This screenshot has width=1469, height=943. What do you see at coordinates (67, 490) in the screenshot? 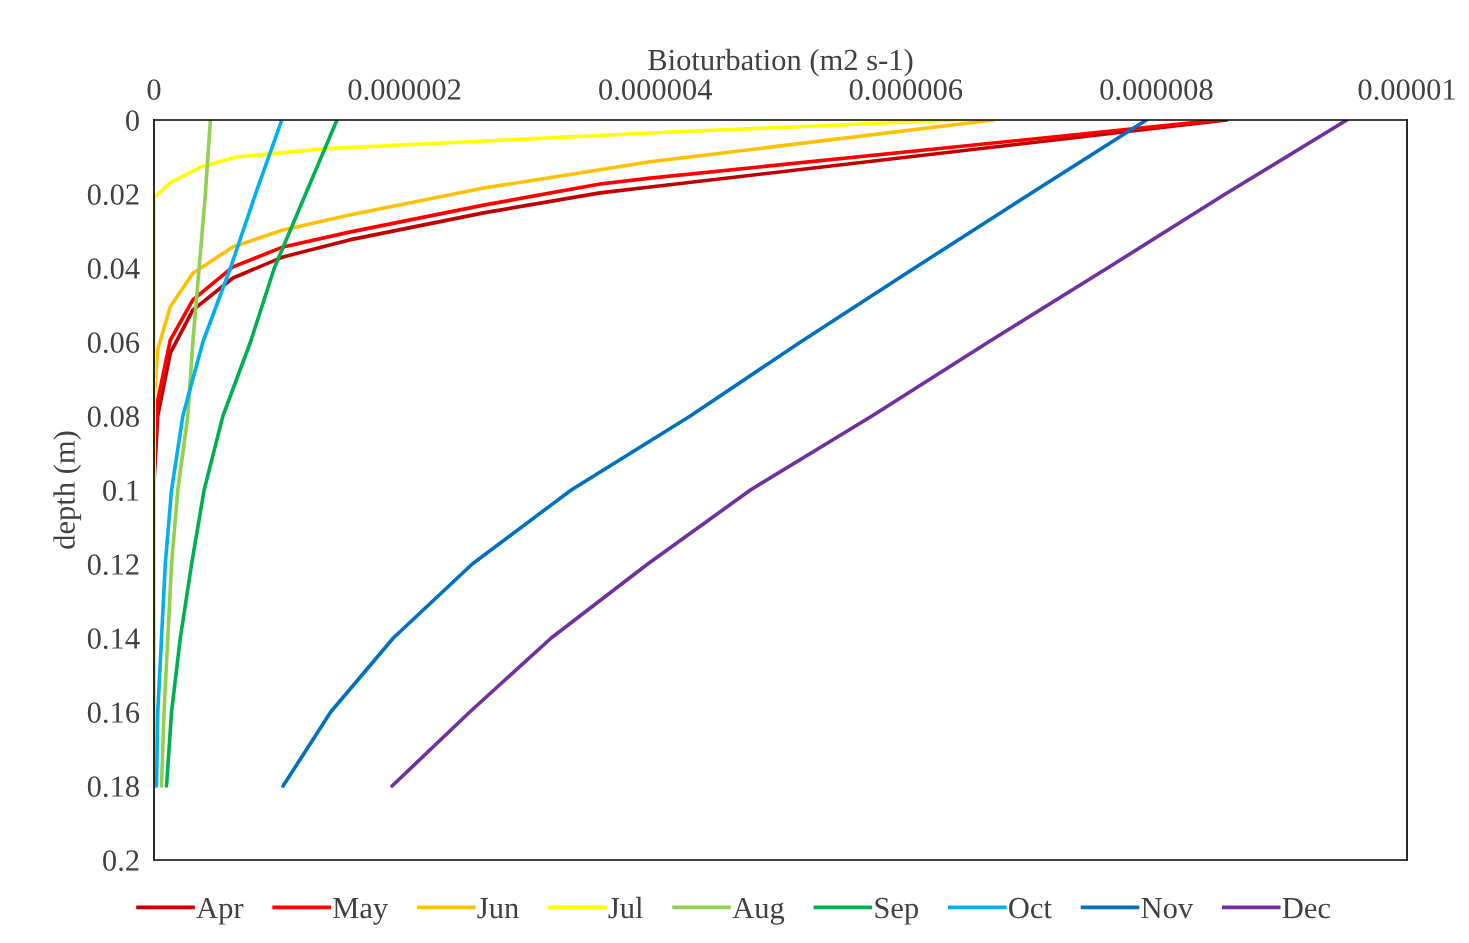
I see `y-axis-title: depth (m)` at bounding box center [67, 490].